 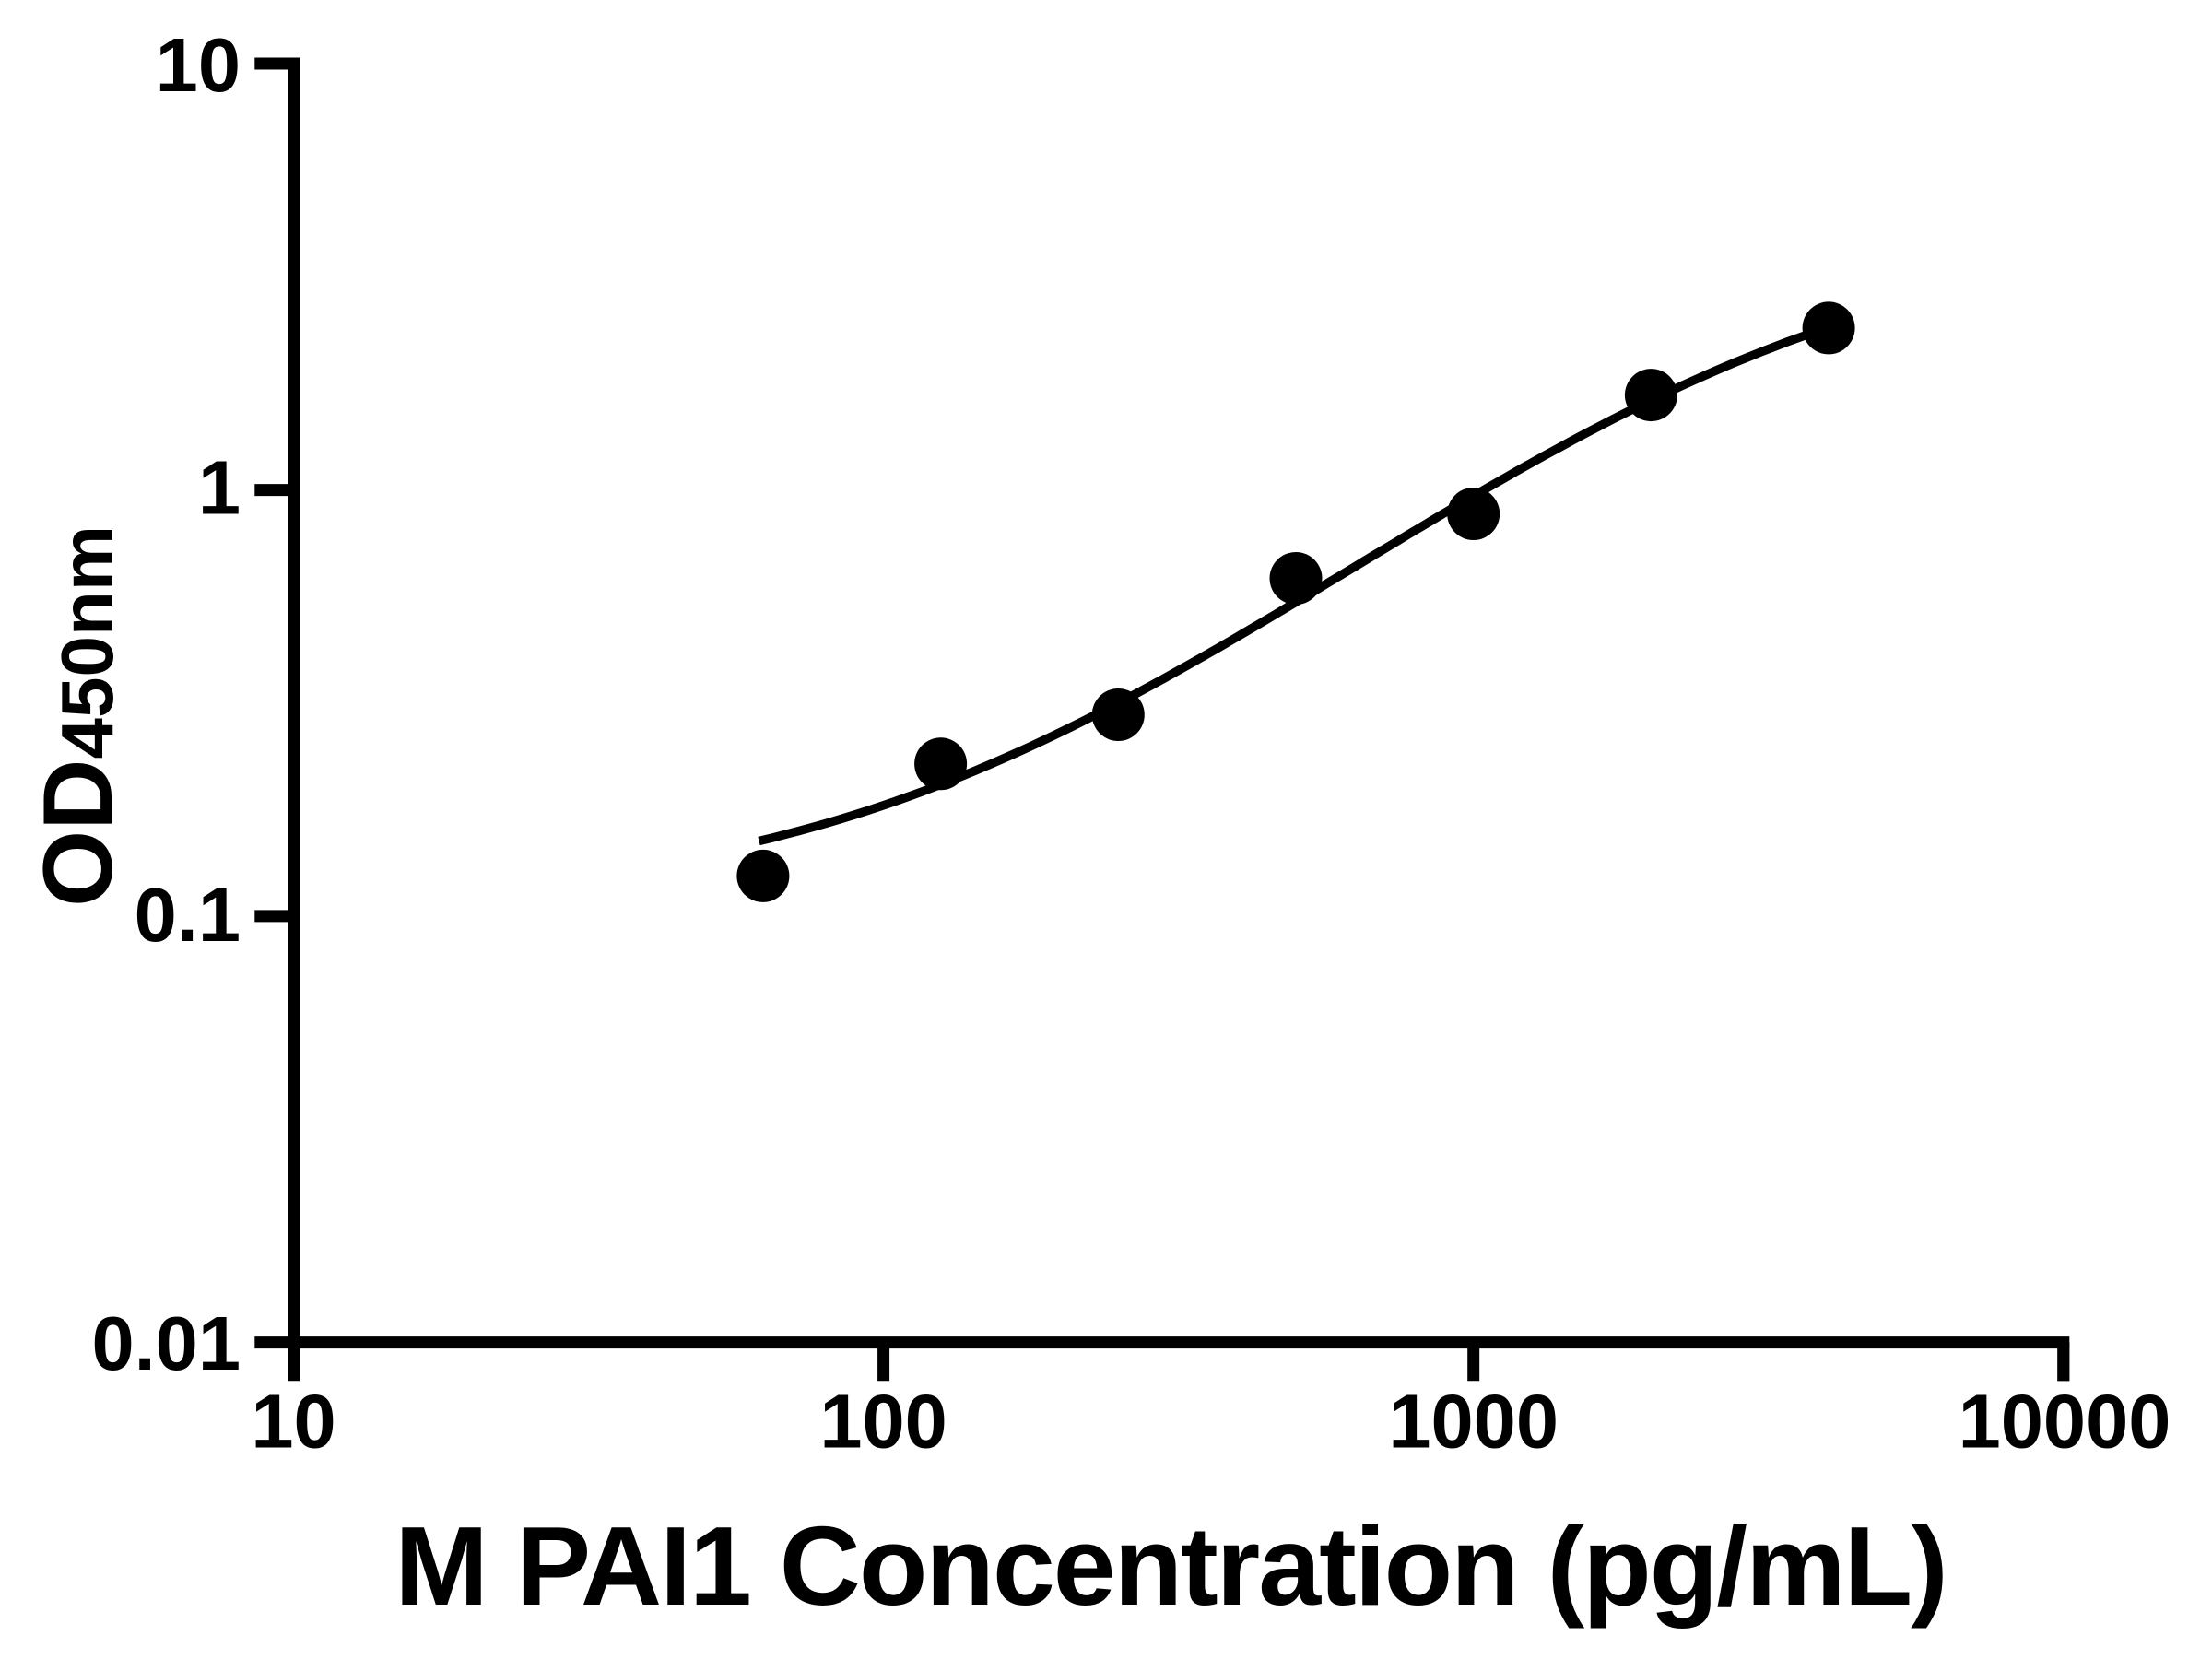 I want to click on svg-text: 1000, so click(x=1473, y=1422).